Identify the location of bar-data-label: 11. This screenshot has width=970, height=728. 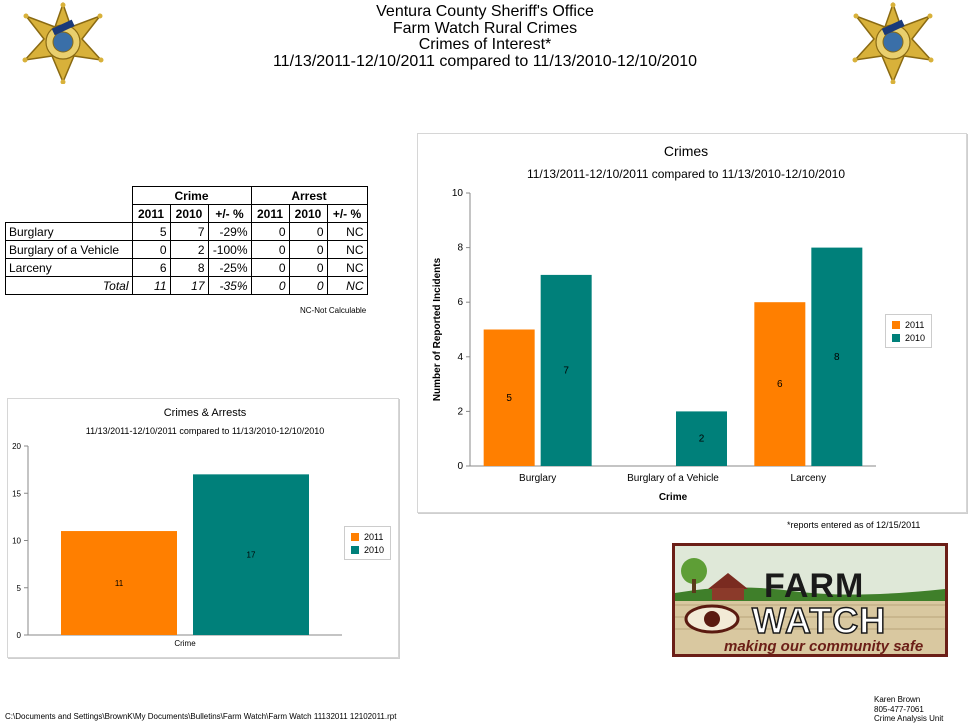
(119, 583).